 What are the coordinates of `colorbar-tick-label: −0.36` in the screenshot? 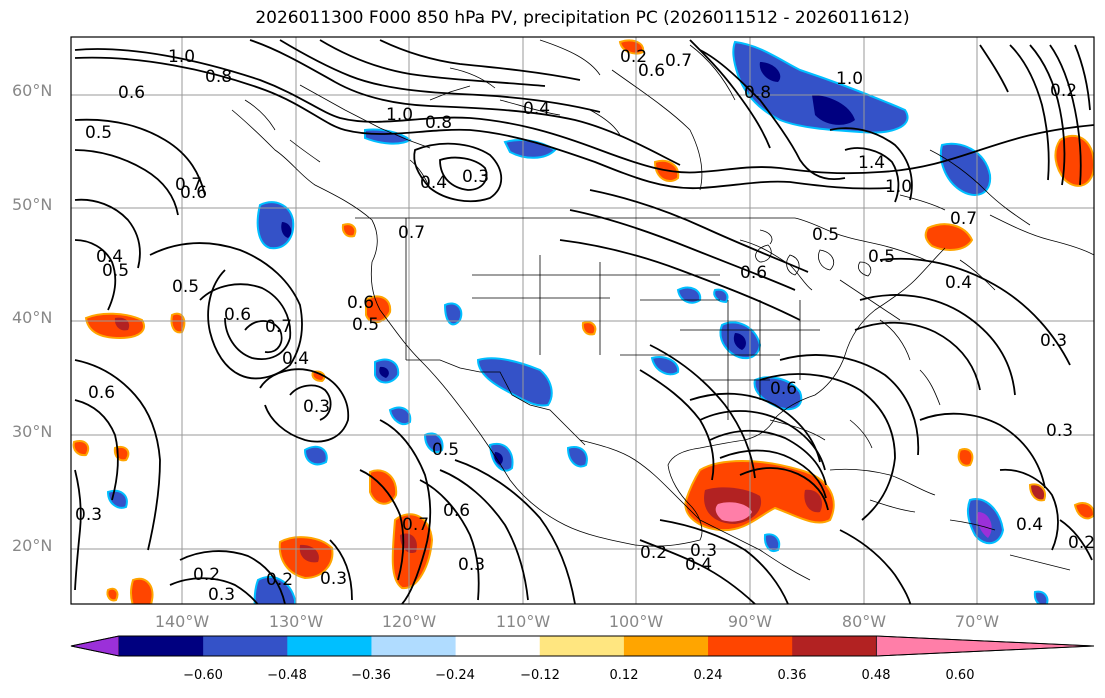 It's located at (371, 675).